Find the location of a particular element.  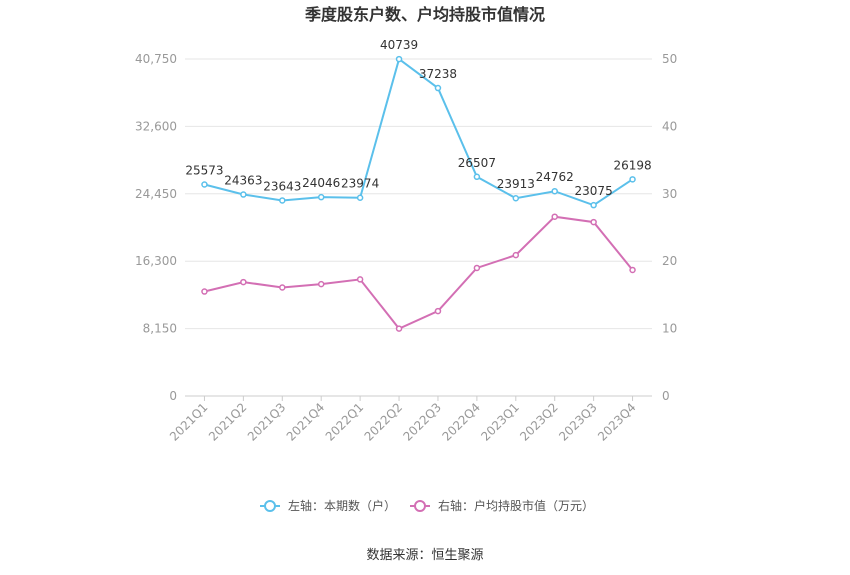

data-label: 23913 is located at coordinates (516, 184).